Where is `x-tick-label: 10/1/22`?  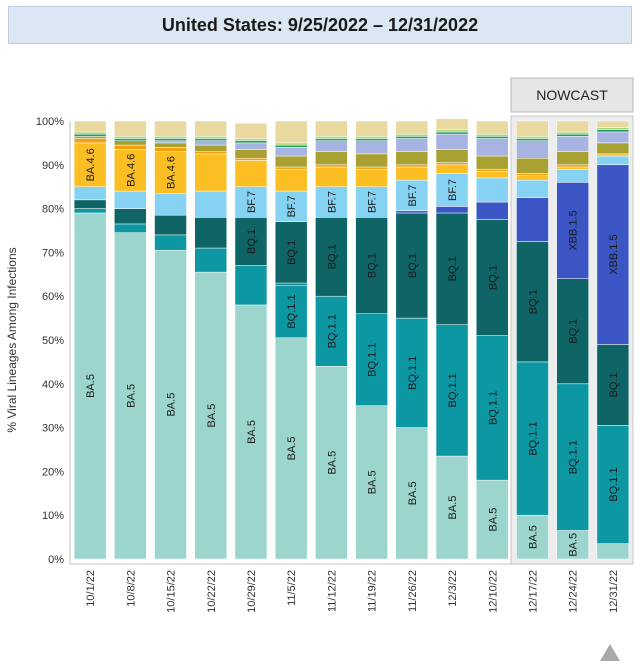
x-tick-label: 10/1/22 is located at coordinates (91, 588).